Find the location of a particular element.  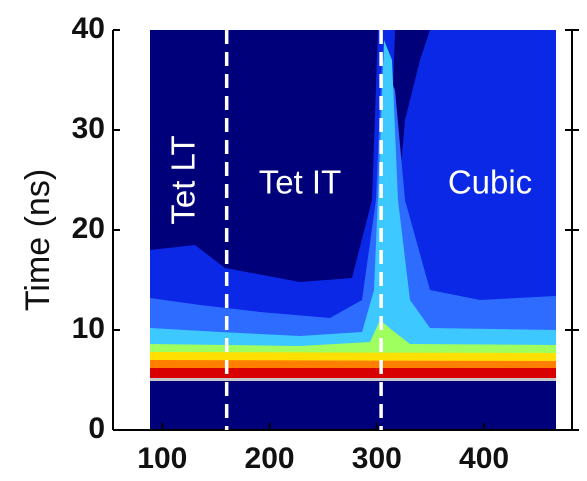

band-red is located at coordinates (353, 373).